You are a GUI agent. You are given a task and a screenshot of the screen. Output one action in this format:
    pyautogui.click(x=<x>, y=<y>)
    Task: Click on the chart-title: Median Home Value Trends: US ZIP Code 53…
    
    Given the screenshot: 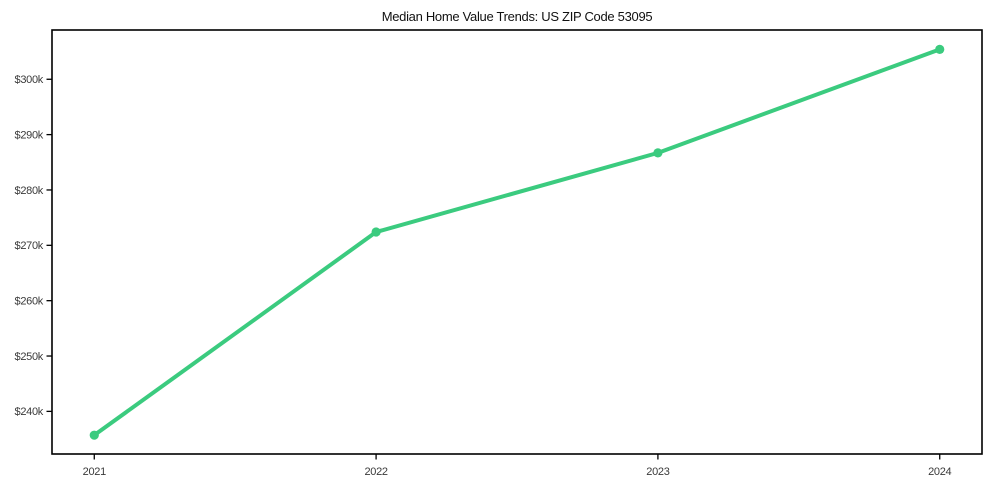 What is the action you would take?
    pyautogui.click(x=517, y=16)
    